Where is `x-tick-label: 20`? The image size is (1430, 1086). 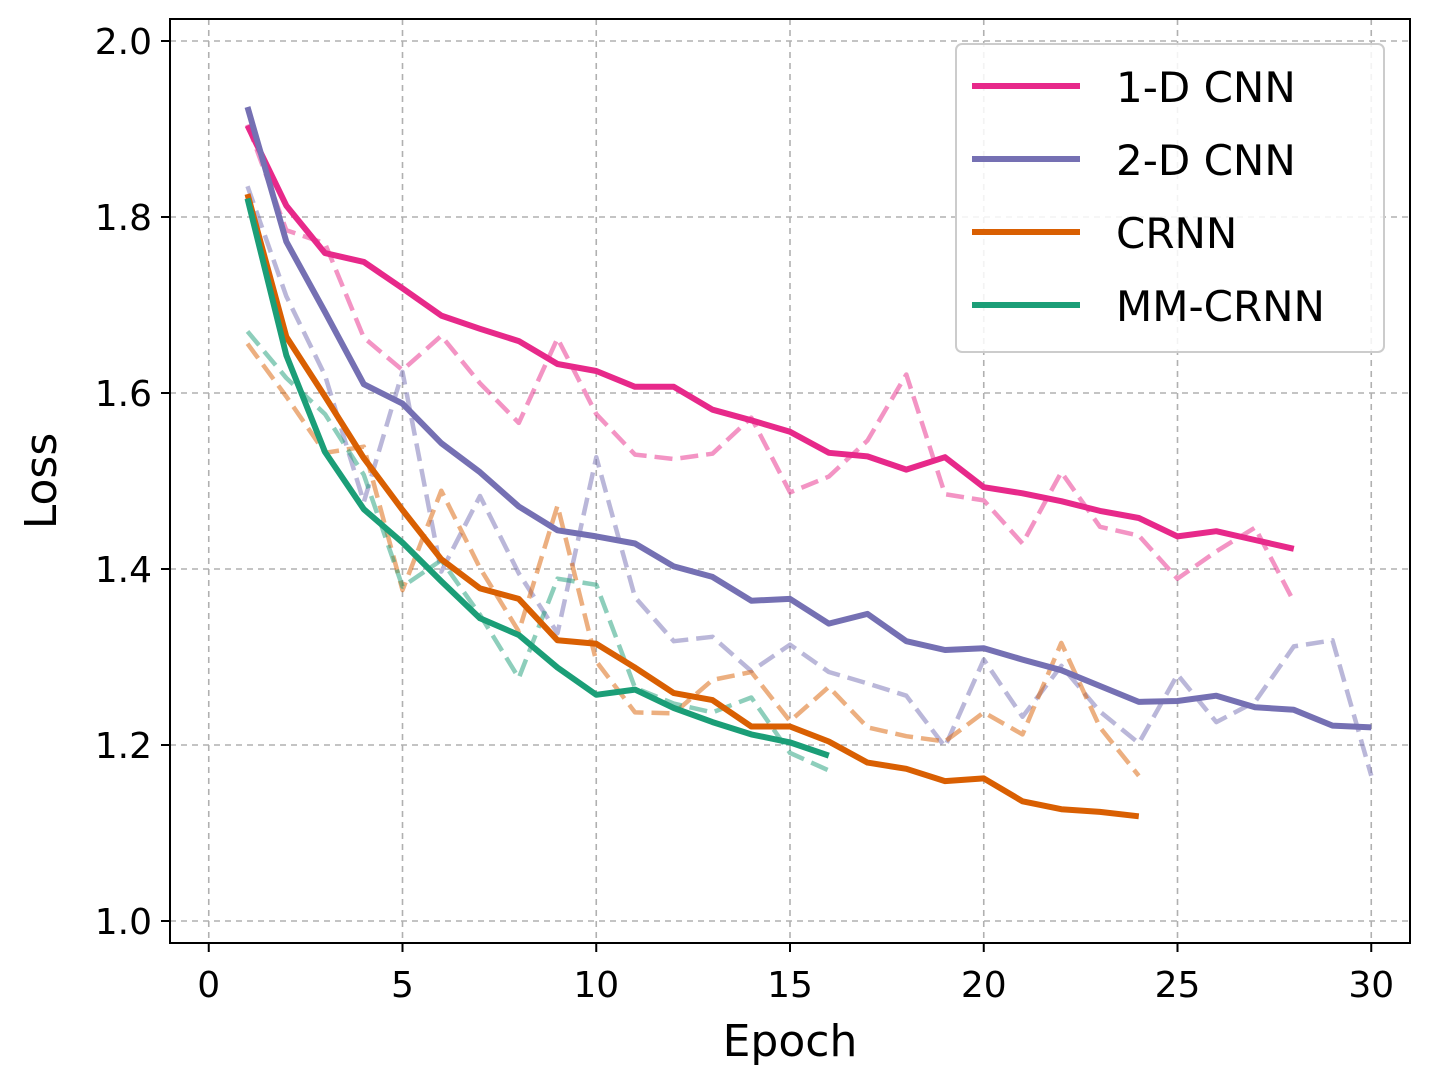 x-tick-label: 20 is located at coordinates (984, 985).